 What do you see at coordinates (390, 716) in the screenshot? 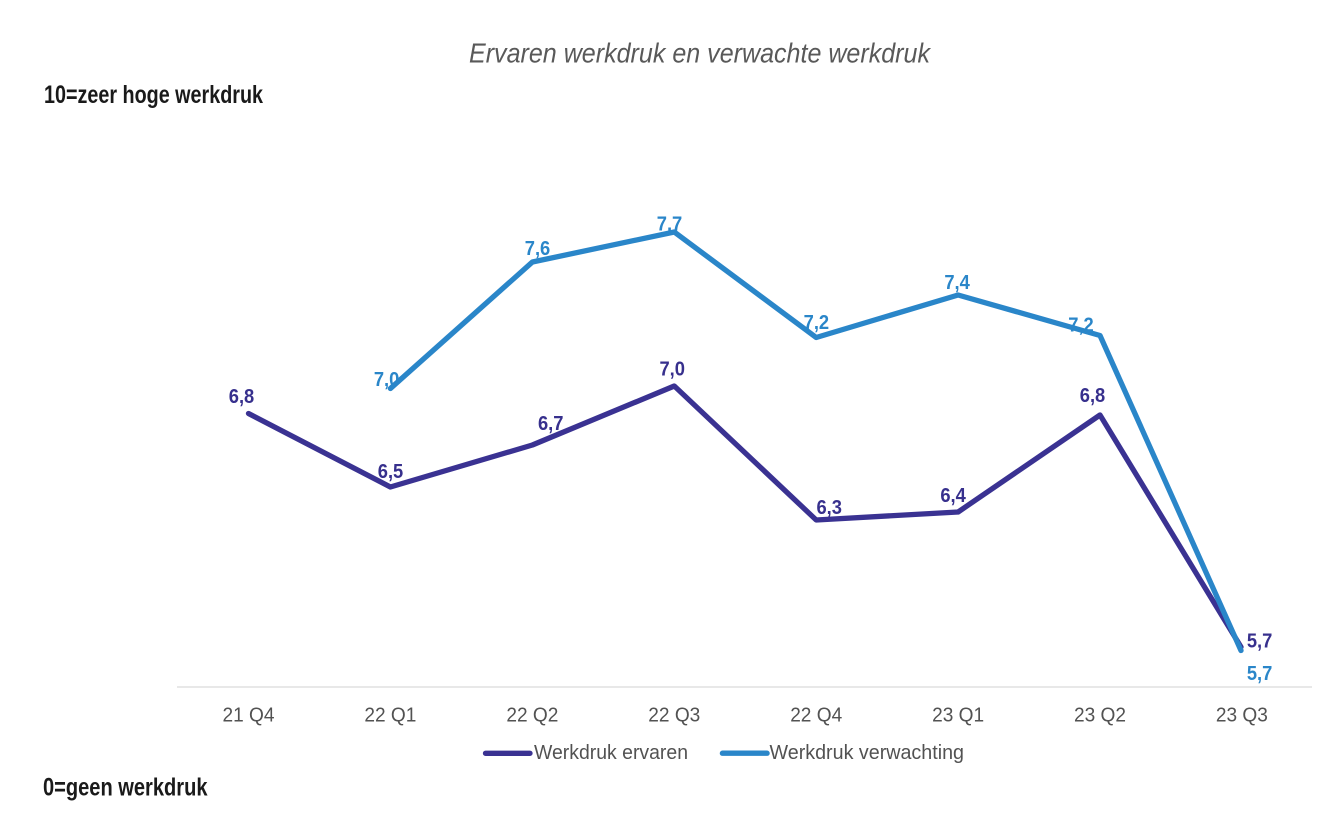
I see `svg-text: 22 Q1` at bounding box center [390, 716].